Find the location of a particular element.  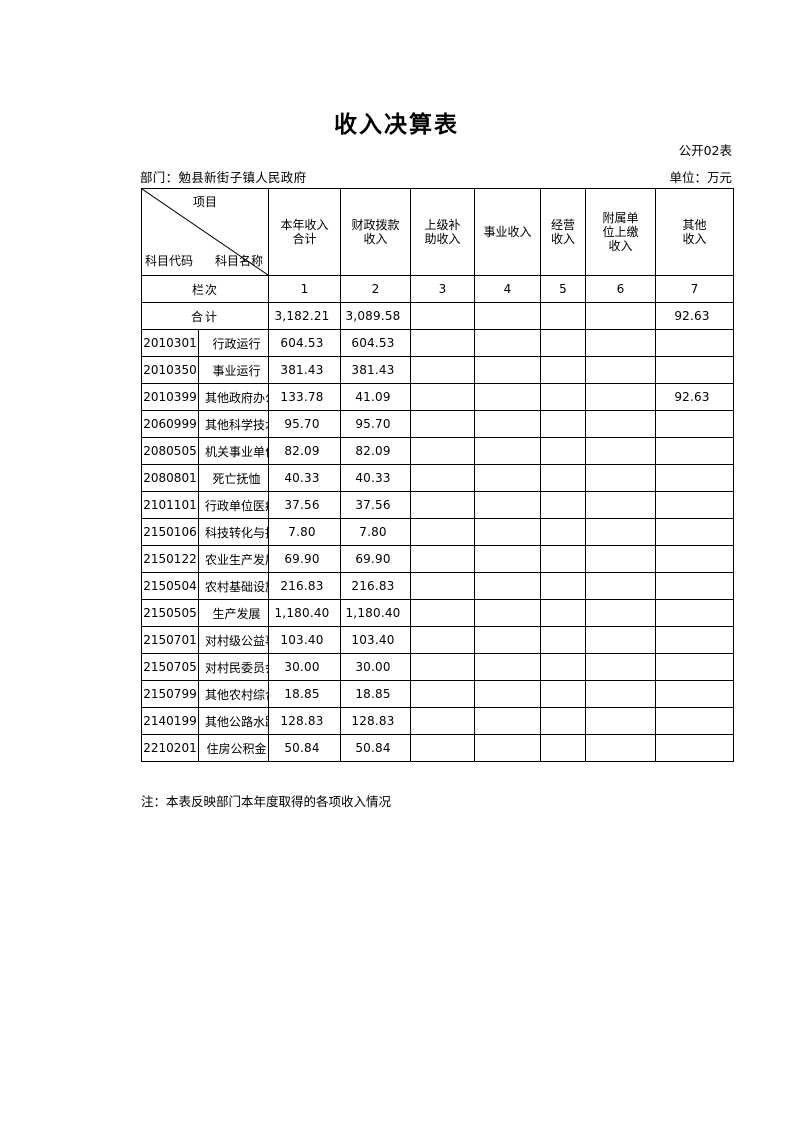

header-col-2: 财政拨款 收入 is located at coordinates (375, 232).